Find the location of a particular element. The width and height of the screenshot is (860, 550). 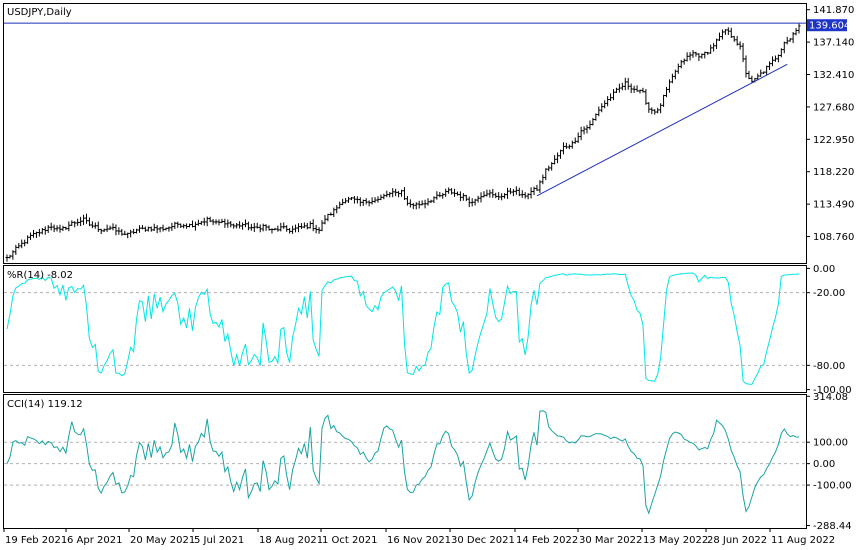

cci-y-axis: 314.08 100.00 0.00 -100.00 -288.44 is located at coordinates (829, 462).